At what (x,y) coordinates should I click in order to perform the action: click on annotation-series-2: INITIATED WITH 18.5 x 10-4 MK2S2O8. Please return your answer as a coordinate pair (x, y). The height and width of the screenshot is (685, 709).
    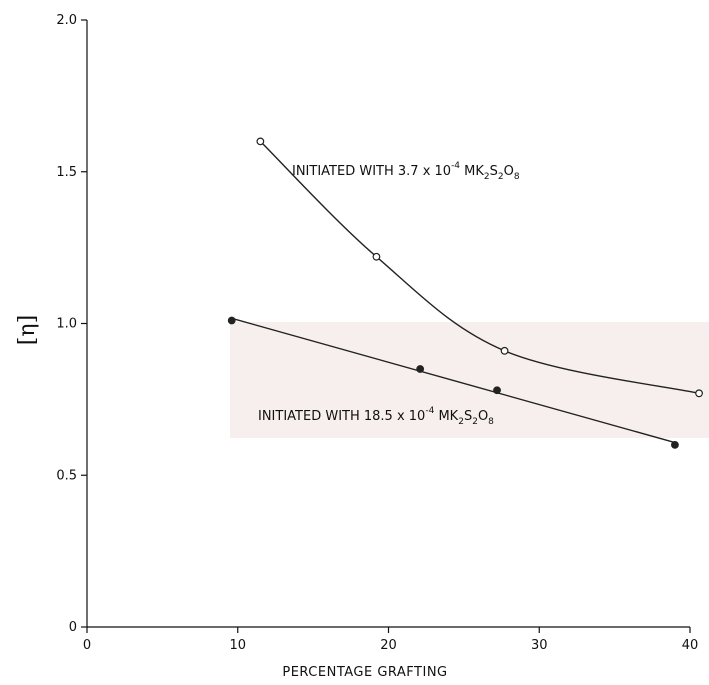
    Looking at the image, I should click on (376, 416).